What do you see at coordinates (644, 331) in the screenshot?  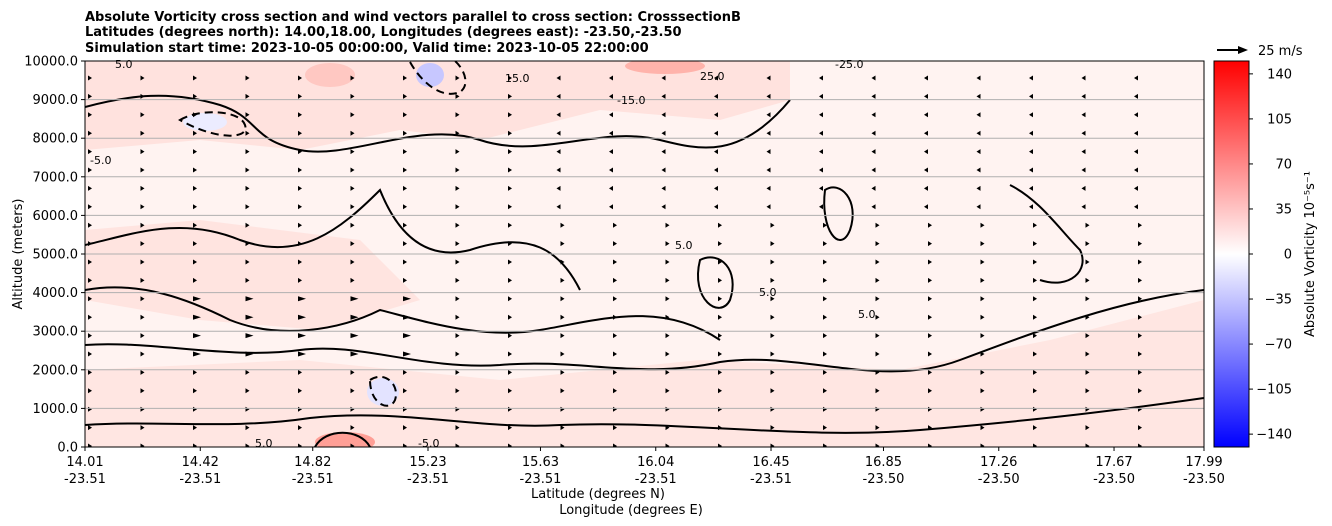 I see `contour-line-lower` at bounding box center [644, 331].